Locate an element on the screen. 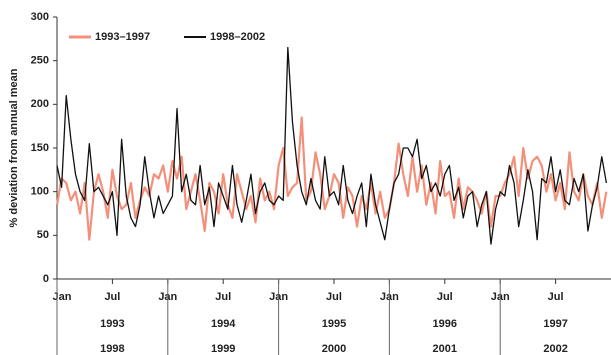 Image resolution: width=611 pixels, height=355 pixels. year-label: 1997 is located at coordinates (555, 324).